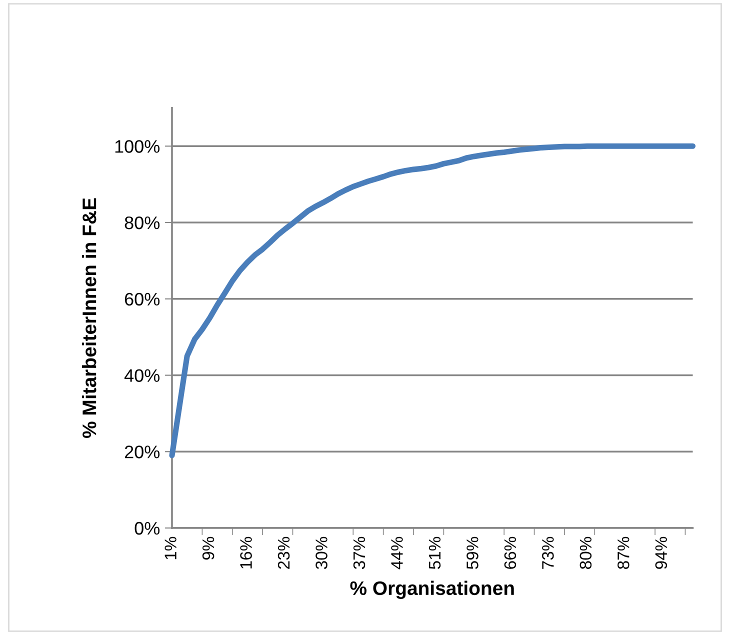  What do you see at coordinates (397, 553) in the screenshot?
I see `x-tick-label: 44%` at bounding box center [397, 553].